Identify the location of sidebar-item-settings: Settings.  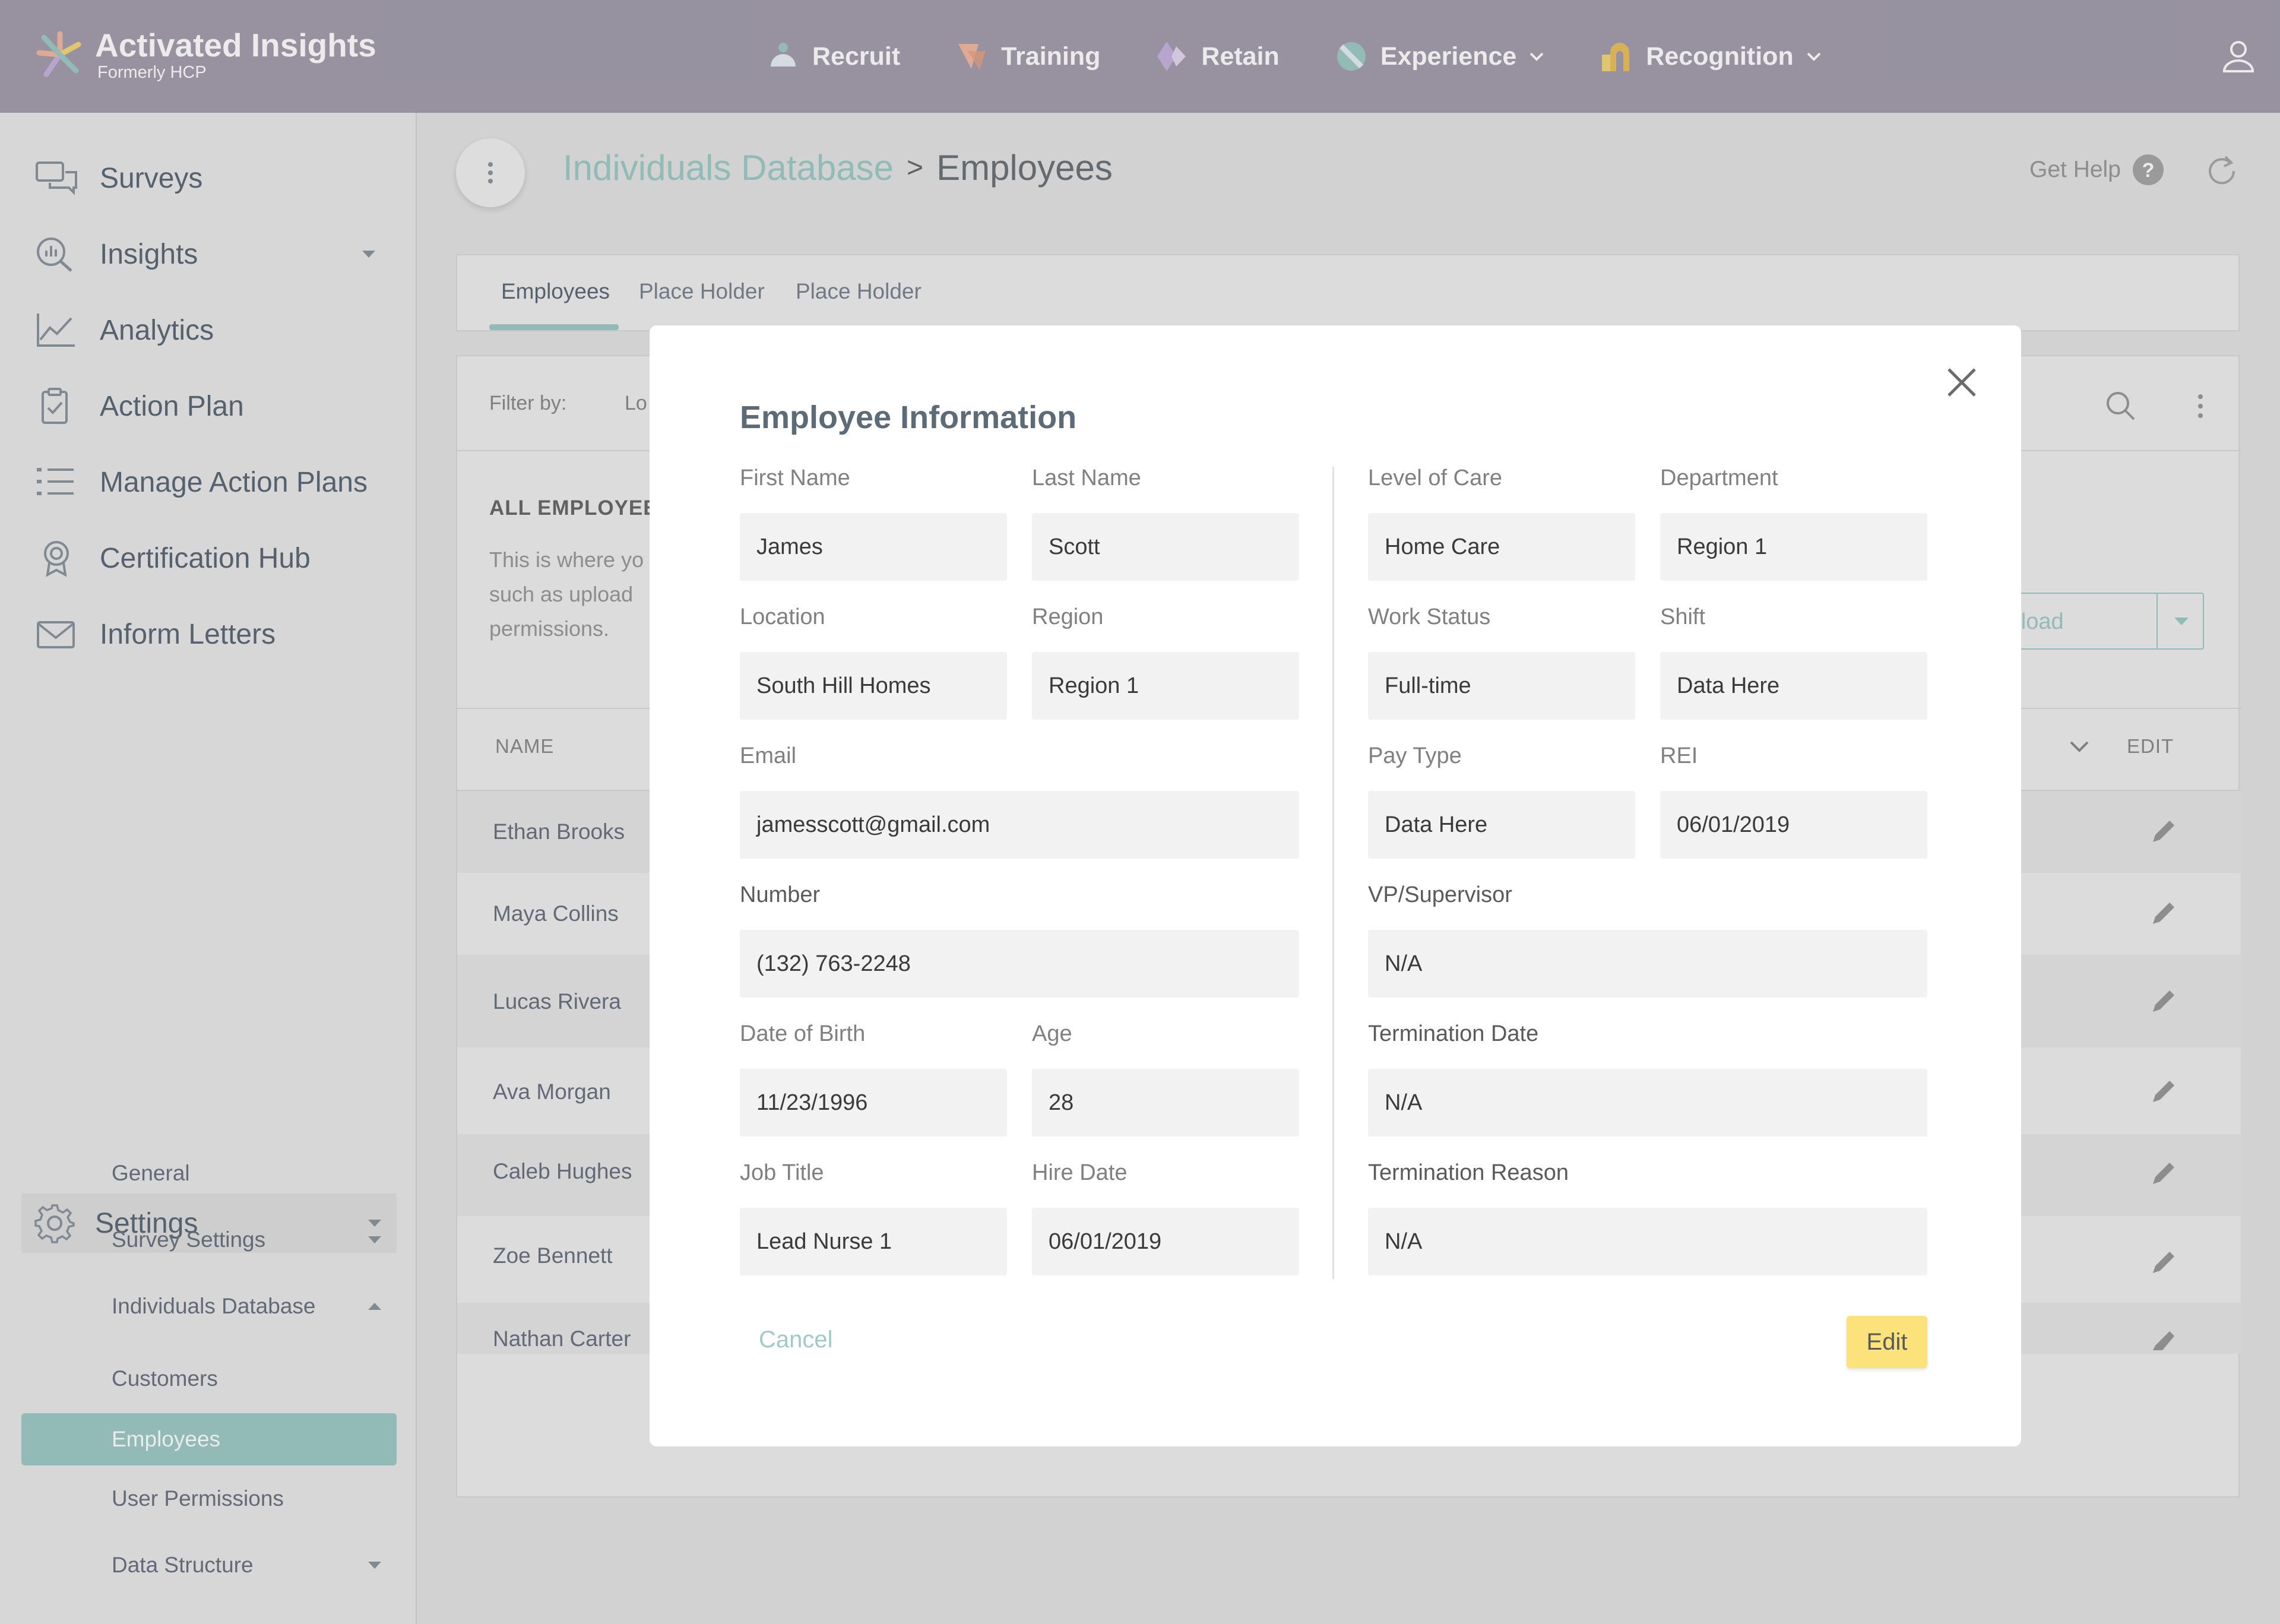
(209, 1223).